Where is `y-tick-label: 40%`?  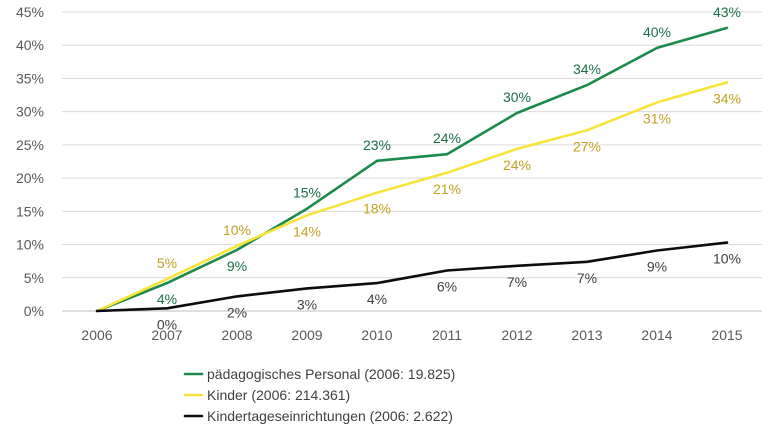
y-tick-label: 40% is located at coordinates (30, 45).